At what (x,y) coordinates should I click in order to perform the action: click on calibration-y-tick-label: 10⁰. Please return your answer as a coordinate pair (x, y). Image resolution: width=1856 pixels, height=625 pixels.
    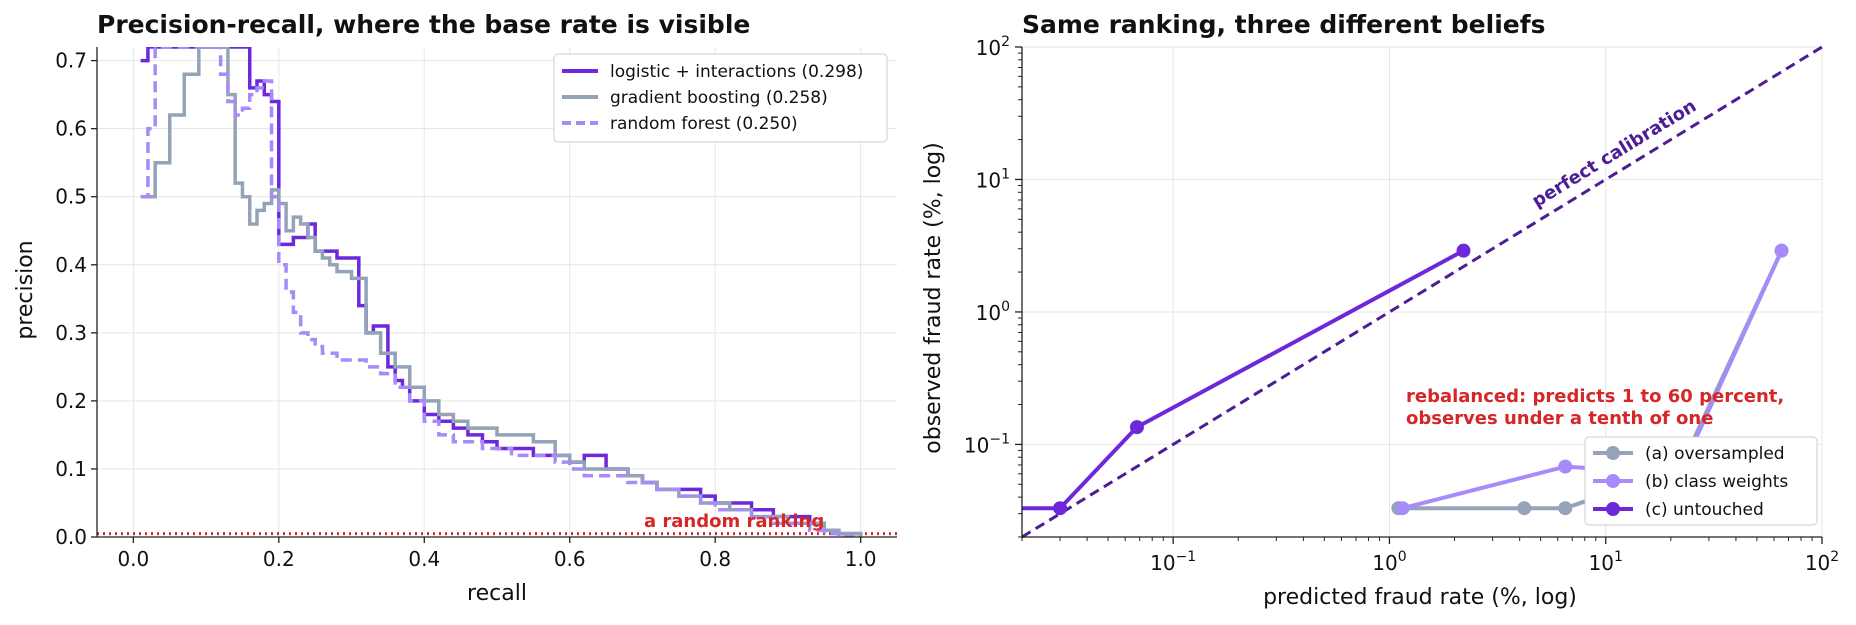
    Looking at the image, I should click on (993, 312).